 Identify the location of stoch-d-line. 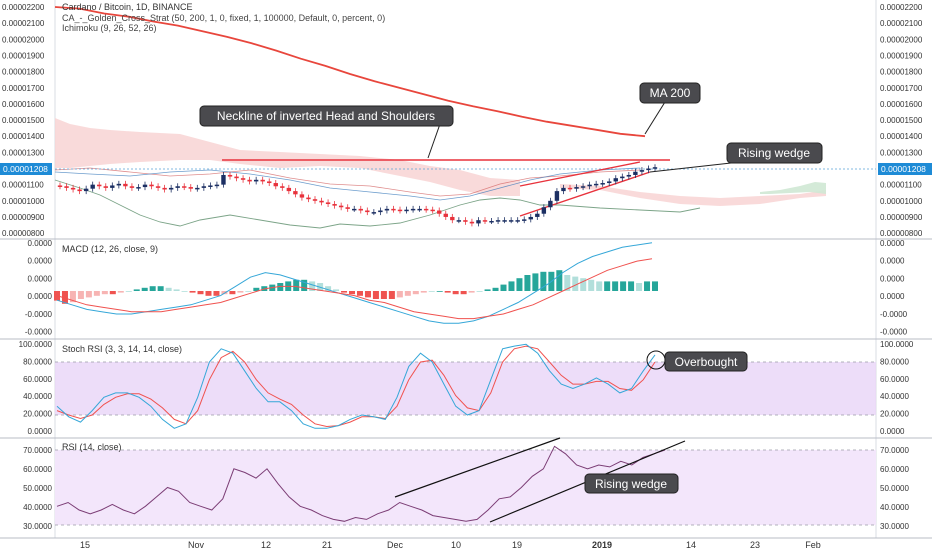
(356, 386).